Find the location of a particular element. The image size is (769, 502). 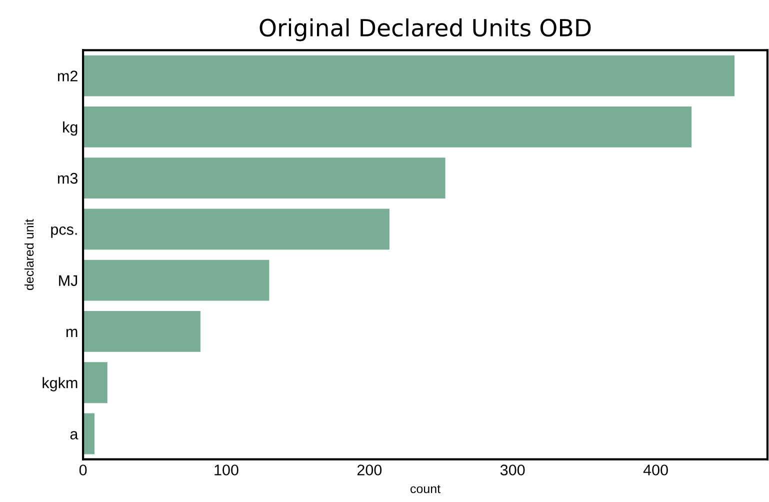

y-tick-label: kg is located at coordinates (70, 128).